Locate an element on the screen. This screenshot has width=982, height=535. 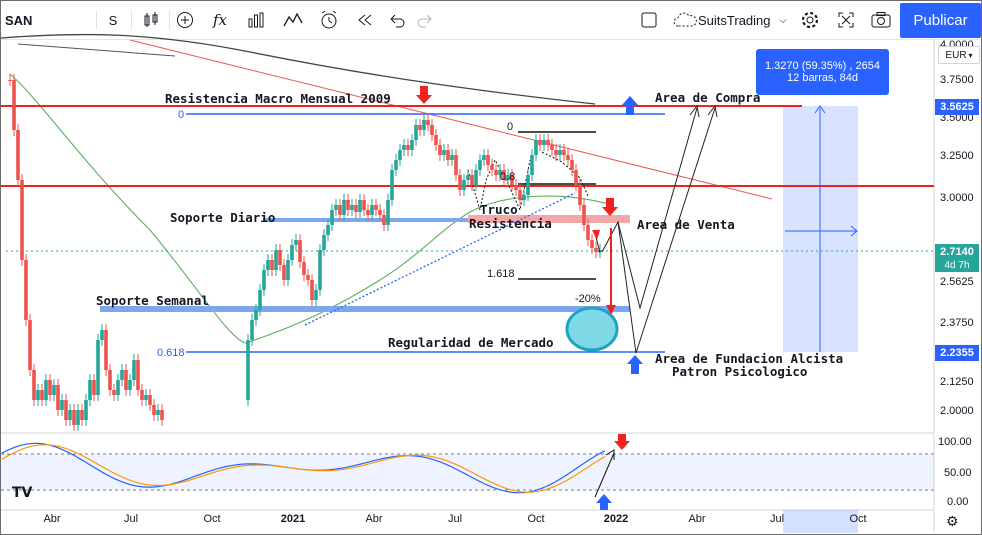
stoch-d-line is located at coordinates (303, 468).